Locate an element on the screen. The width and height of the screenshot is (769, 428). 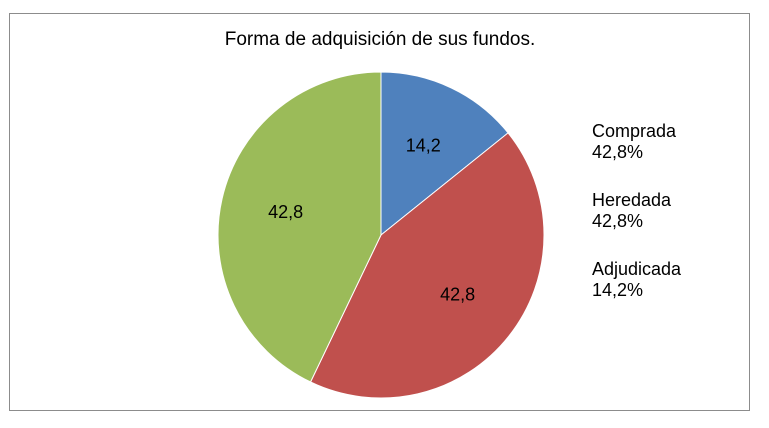
data-label-adjudicada: 14,2 is located at coordinates (423, 146).